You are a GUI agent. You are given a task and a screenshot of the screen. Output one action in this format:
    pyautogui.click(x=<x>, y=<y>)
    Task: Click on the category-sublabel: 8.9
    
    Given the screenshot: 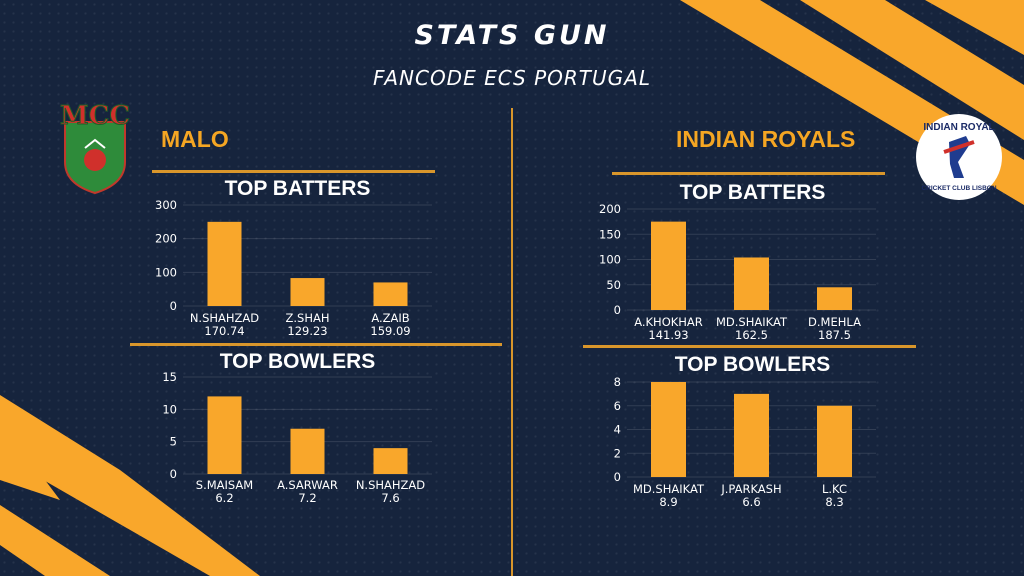 What is the action you would take?
    pyautogui.click(x=668, y=502)
    